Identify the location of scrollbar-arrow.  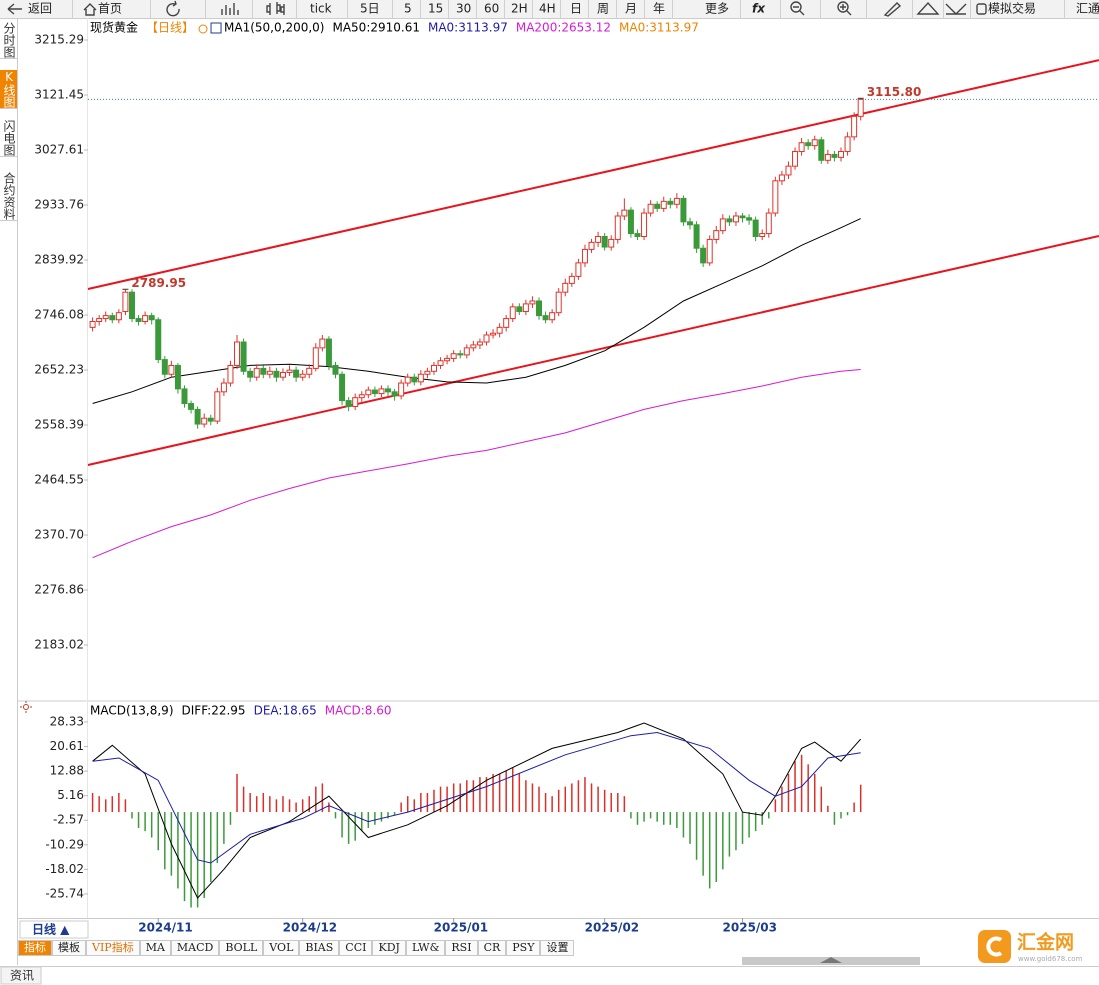
(831, 960).